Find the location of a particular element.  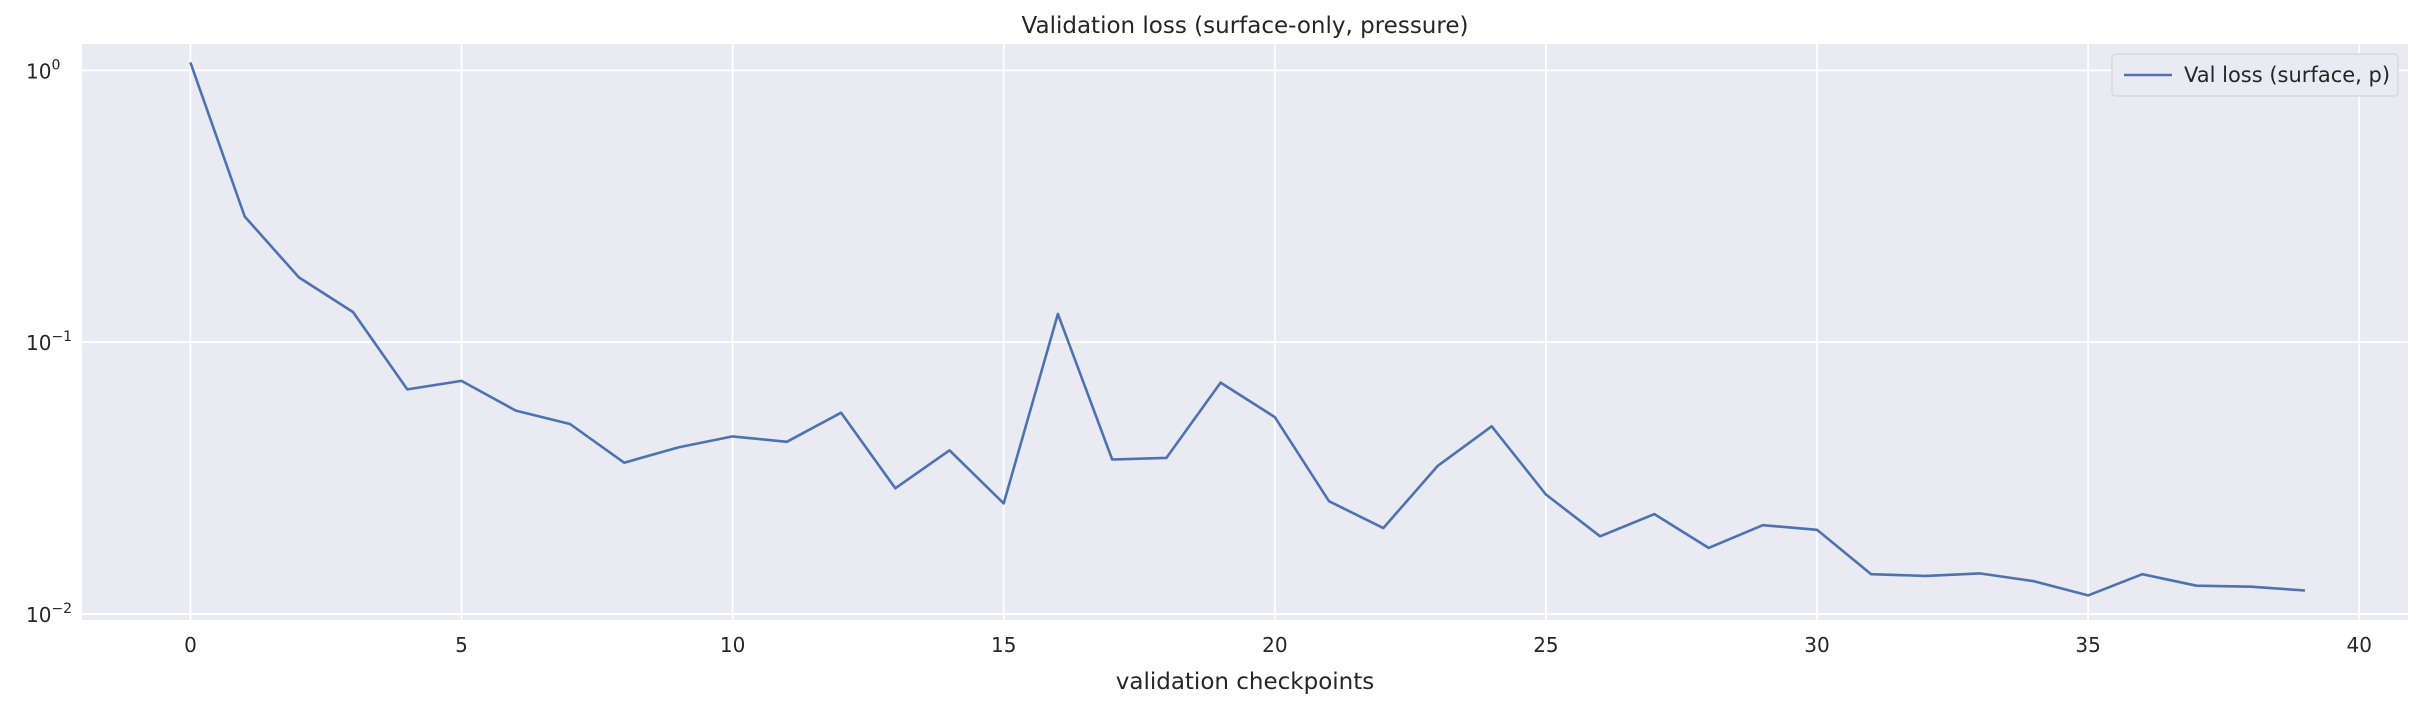

x-tick-label: 15 is located at coordinates (1003, 645).